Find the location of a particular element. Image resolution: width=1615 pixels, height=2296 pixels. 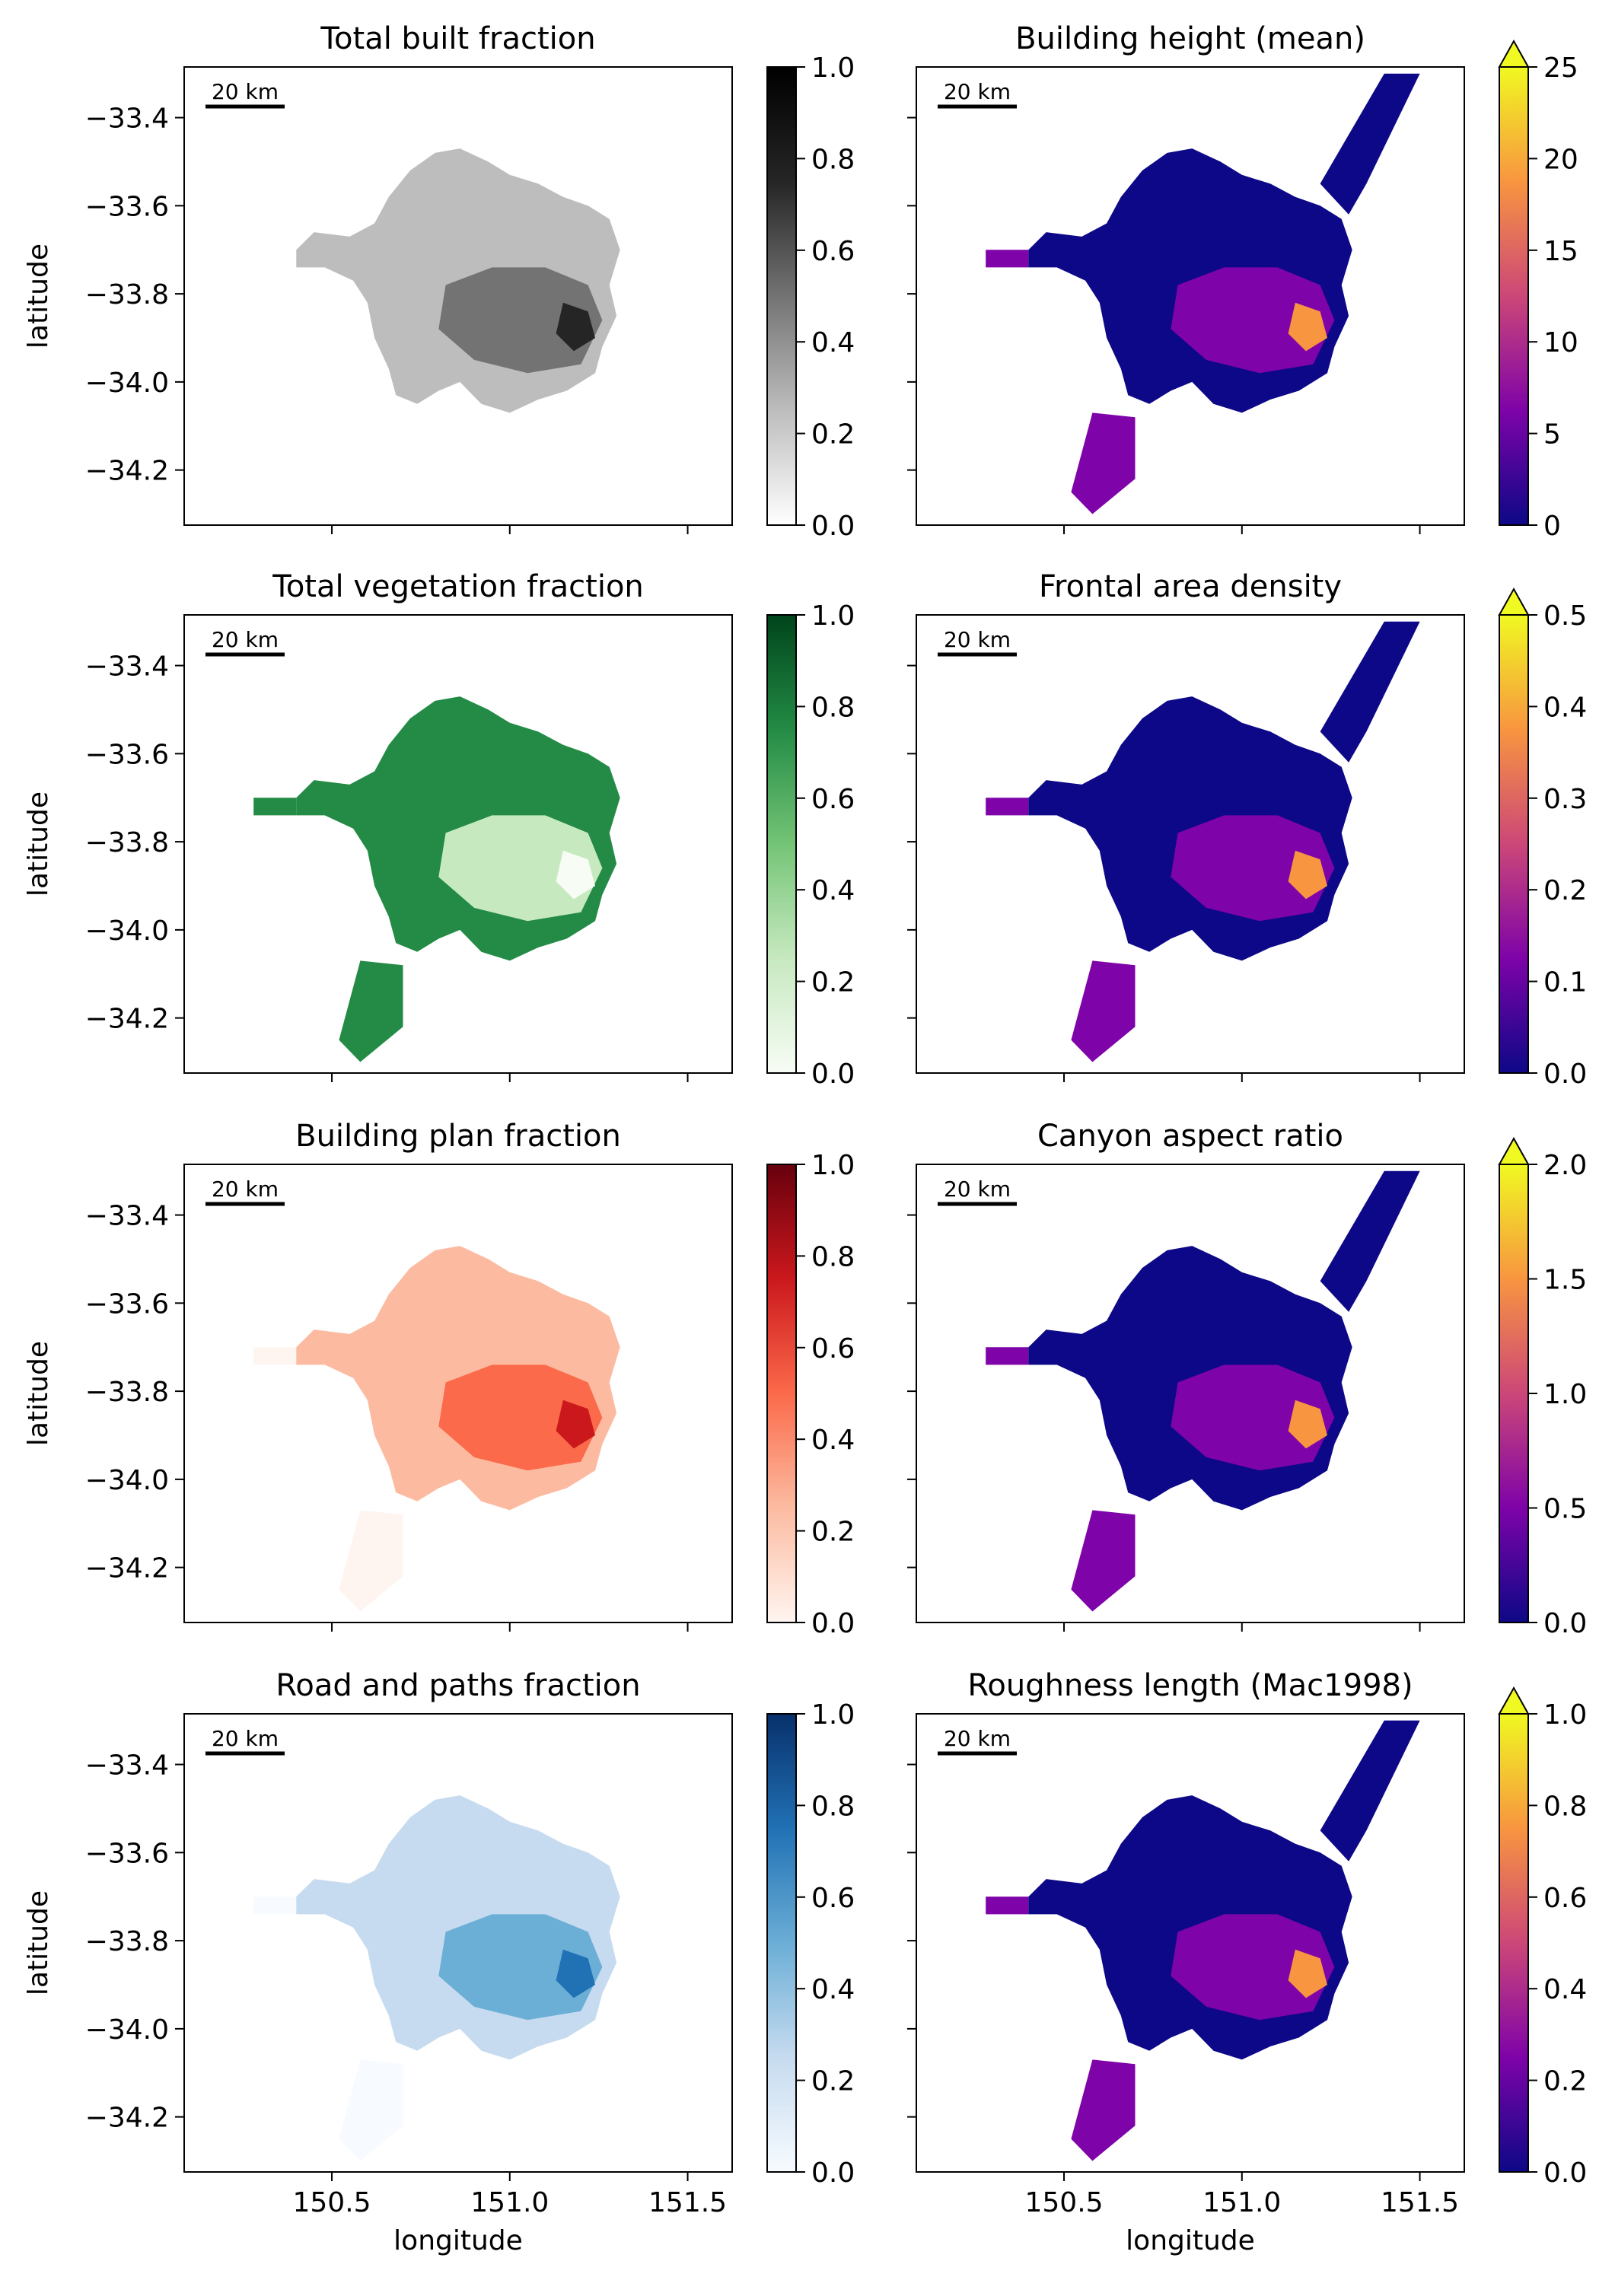

colorbar-tick-label: 10 is located at coordinates (1560, 342).